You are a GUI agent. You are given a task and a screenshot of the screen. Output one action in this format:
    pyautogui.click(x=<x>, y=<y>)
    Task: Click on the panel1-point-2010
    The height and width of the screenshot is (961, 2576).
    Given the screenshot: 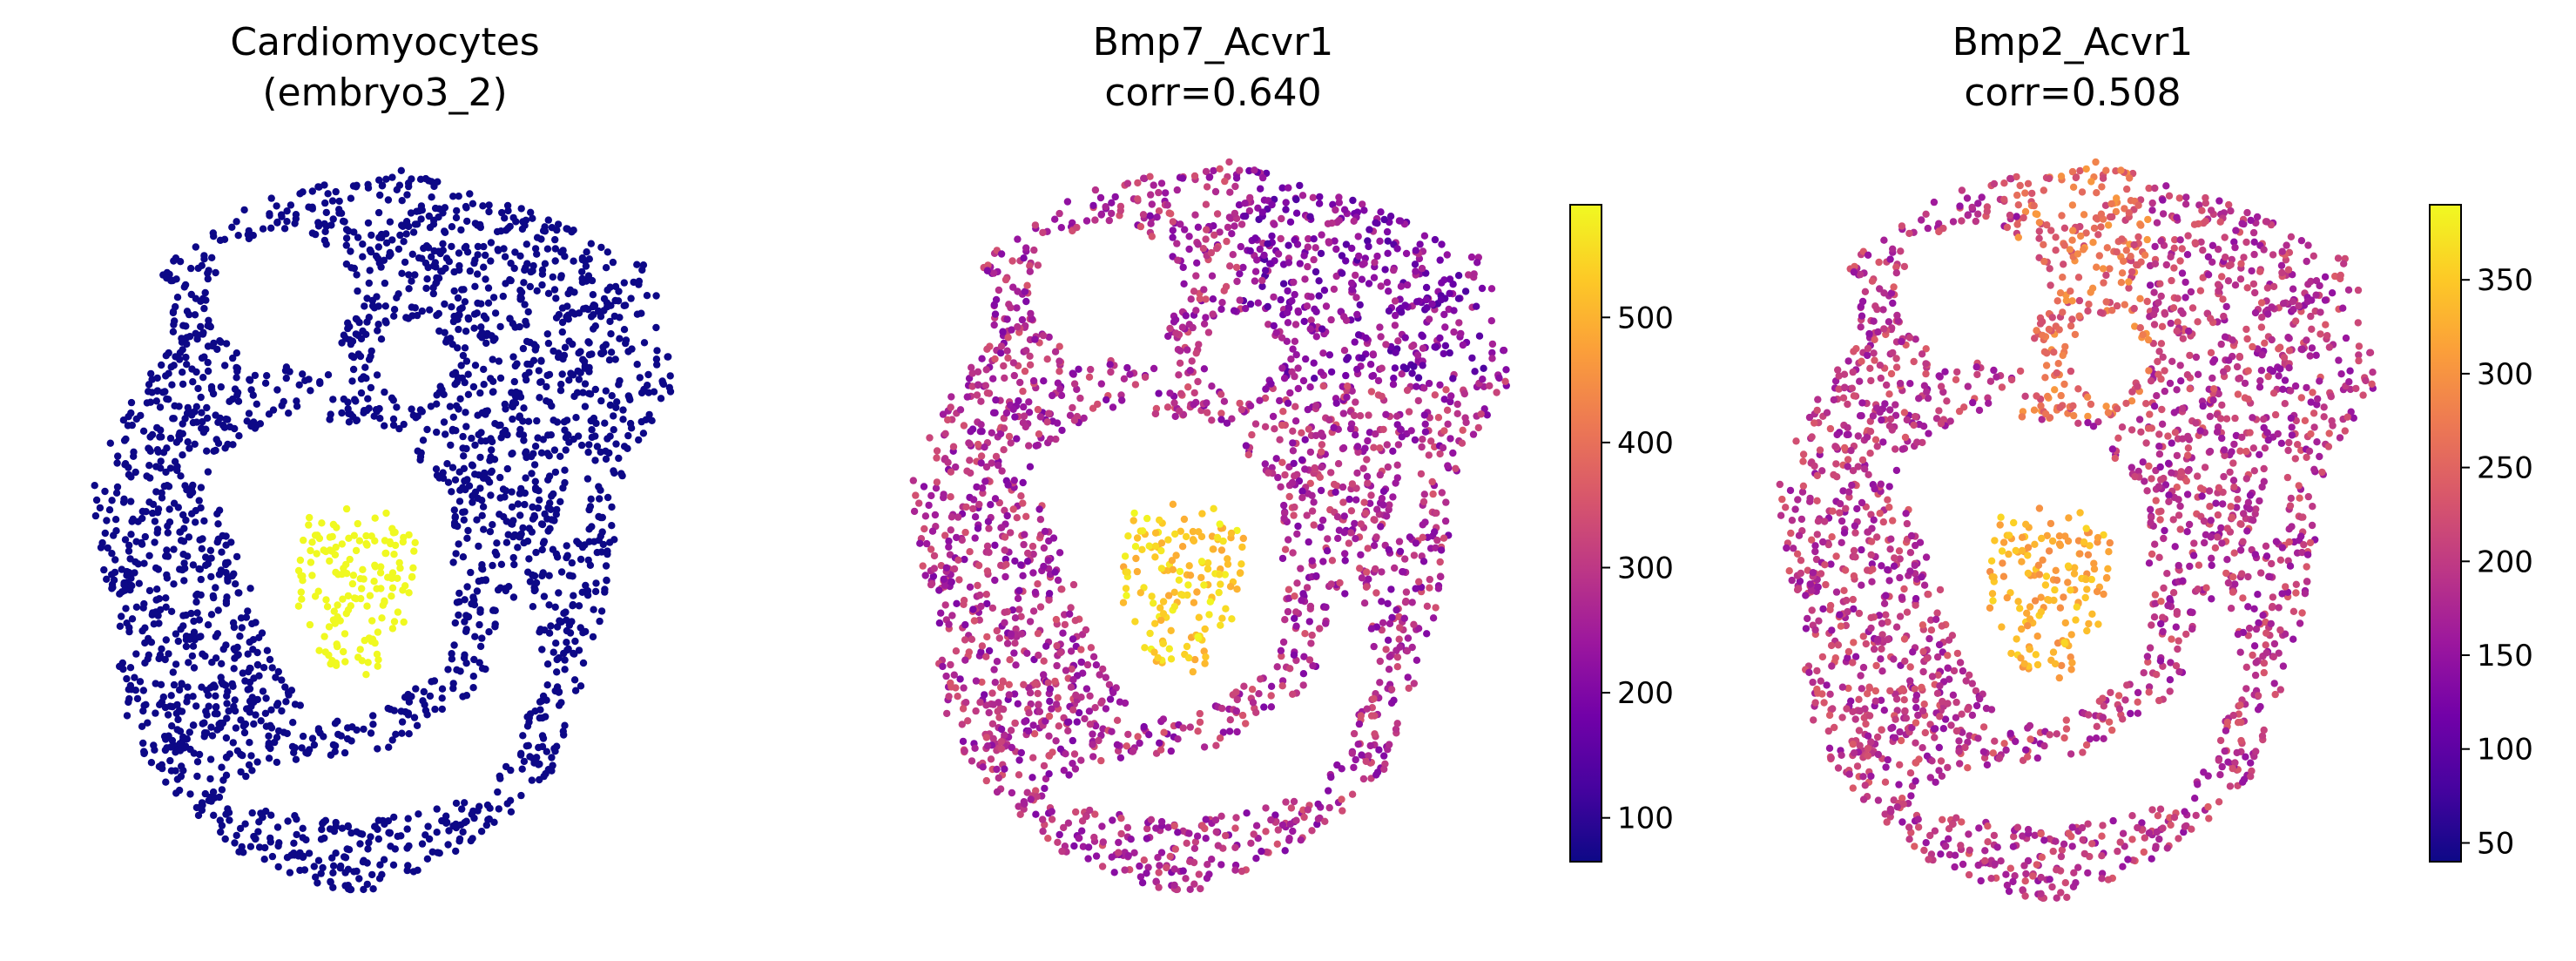 What is the action you would take?
    pyautogui.click(x=175, y=771)
    